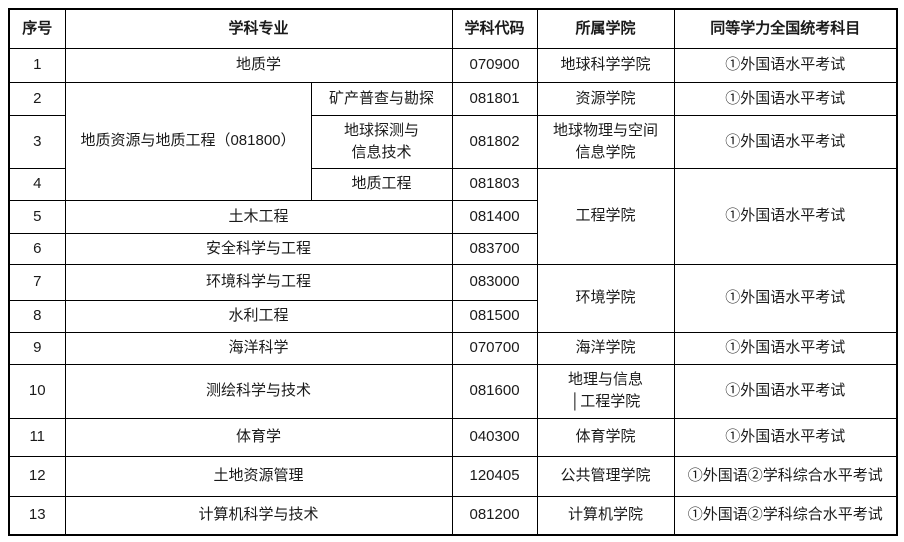  Describe the element at coordinates (605, 476) in the screenshot. I see `college-cell: 公共管理学院` at that location.